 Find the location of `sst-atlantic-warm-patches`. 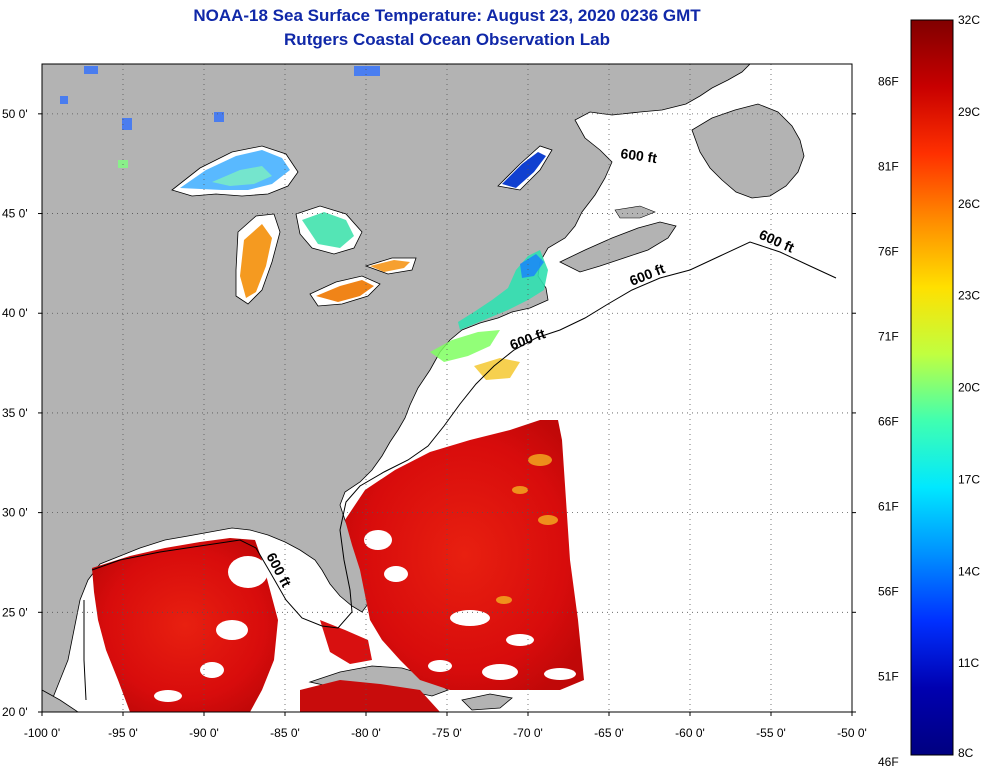

sst-atlantic-warm-patches is located at coordinates (527, 529).